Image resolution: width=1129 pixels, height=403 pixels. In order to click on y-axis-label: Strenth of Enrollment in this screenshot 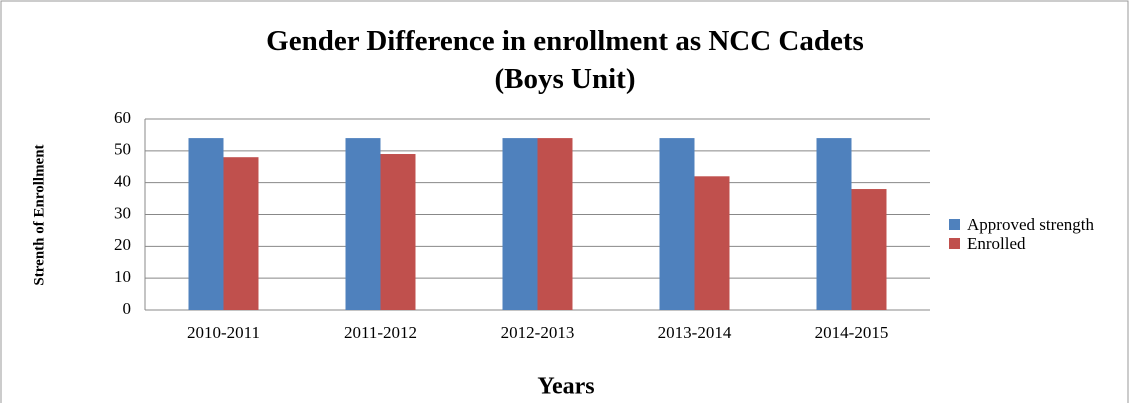, I will do `click(39, 214)`.